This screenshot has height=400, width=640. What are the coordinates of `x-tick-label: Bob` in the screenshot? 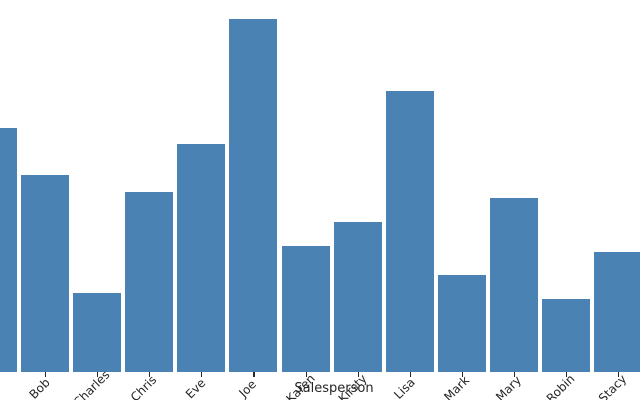 It's located at (39, 387).